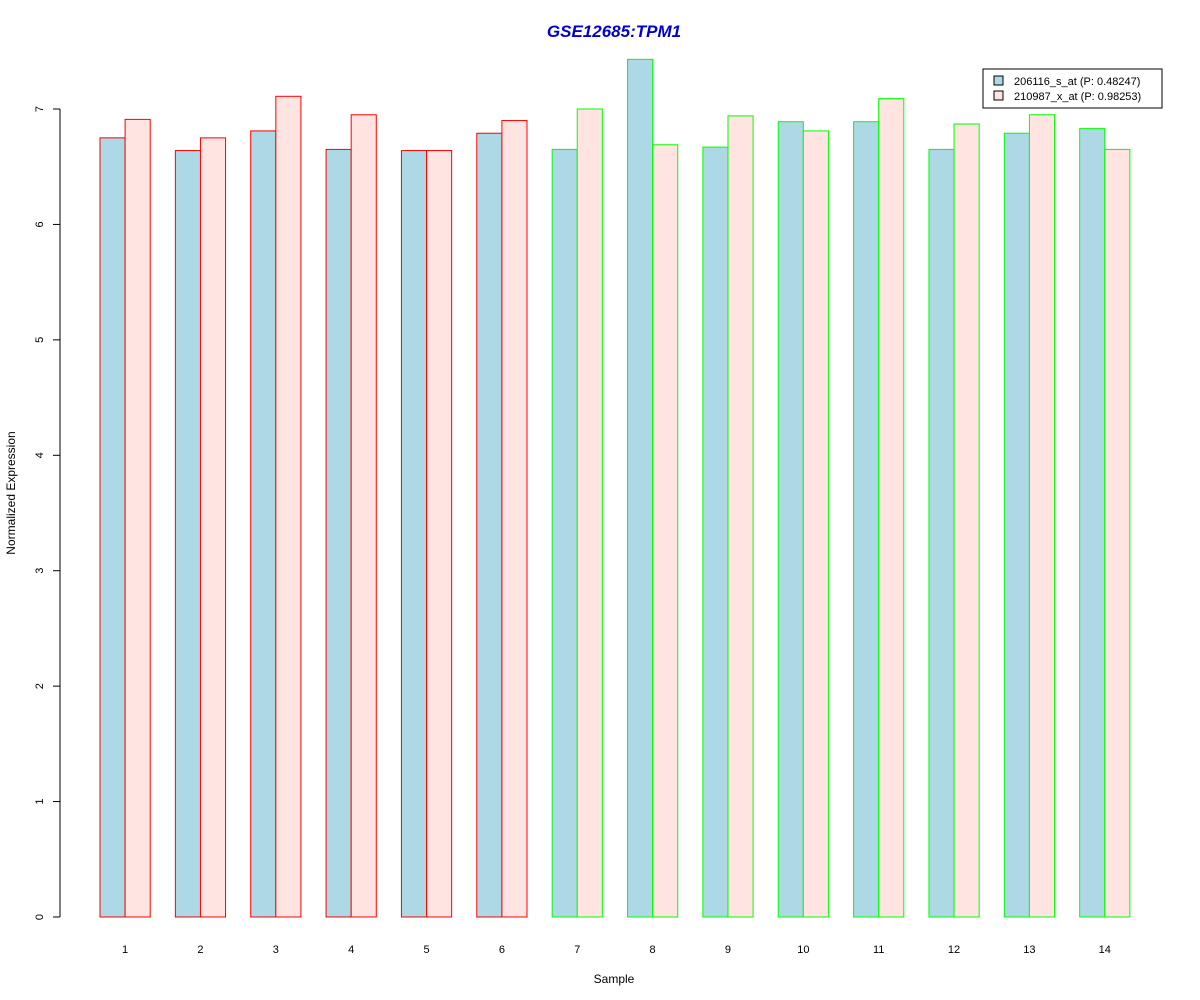 Image resolution: width=1200 pixels, height=1000 pixels. I want to click on y-tick-label-0: 0, so click(40, 917).